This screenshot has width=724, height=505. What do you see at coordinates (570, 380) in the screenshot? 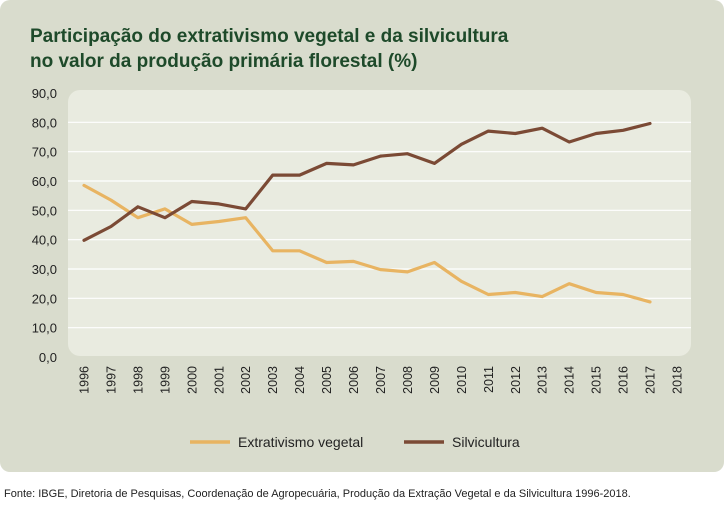
I see `x-tick-label: 2014` at bounding box center [570, 380].